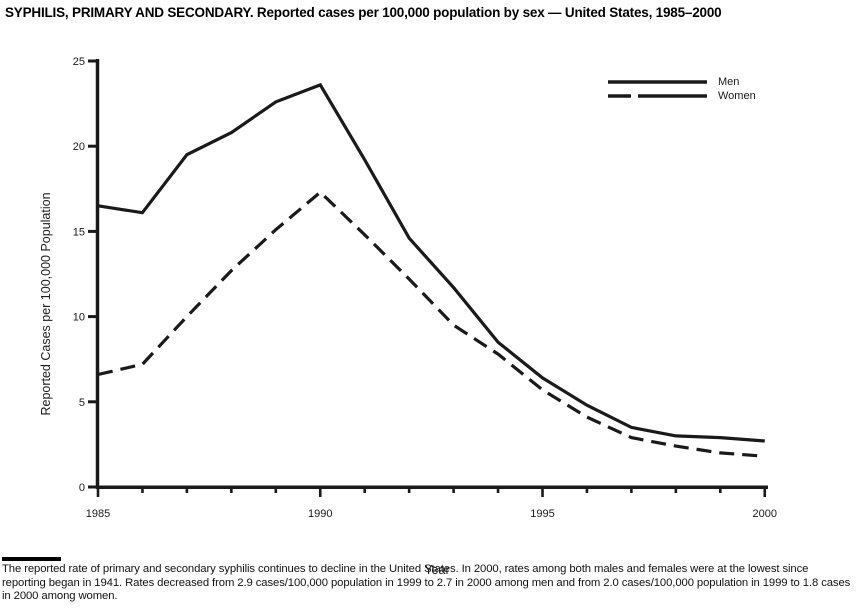 This screenshot has width=858, height=608. What do you see at coordinates (765, 514) in the screenshot?
I see `x-tick-label: 2000` at bounding box center [765, 514].